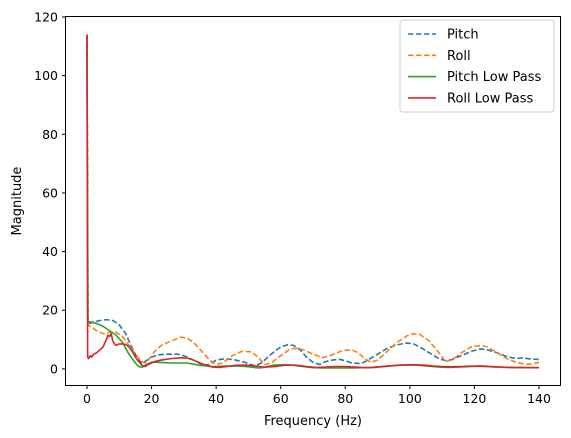  I want to click on x-axis-ticks: 0 20 40 60 80 100 120 140, so click(317, 395).